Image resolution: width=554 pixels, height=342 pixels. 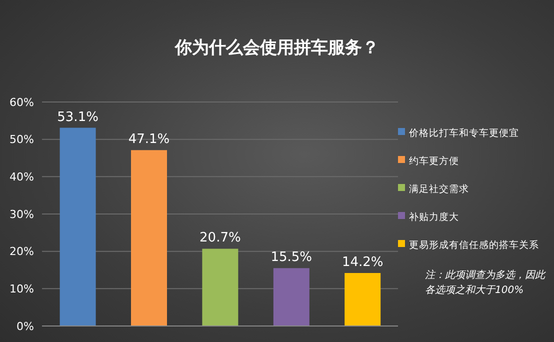 What do you see at coordinates (77, 117) in the screenshot?
I see `data-label: 53.1%` at bounding box center [77, 117].